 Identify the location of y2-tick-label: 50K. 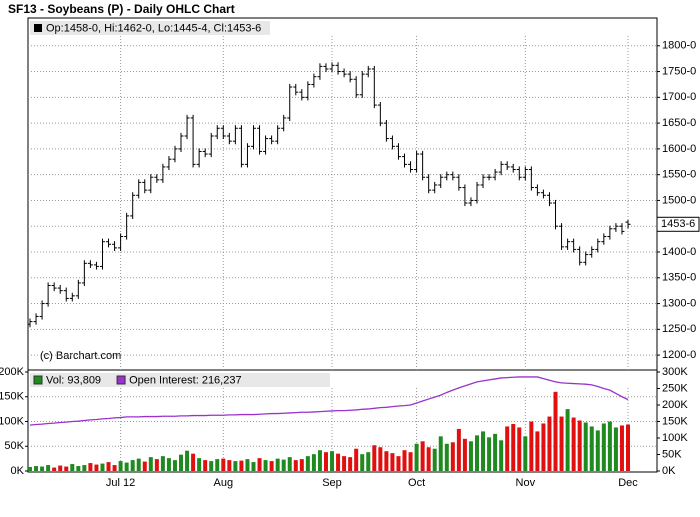
(672, 454).